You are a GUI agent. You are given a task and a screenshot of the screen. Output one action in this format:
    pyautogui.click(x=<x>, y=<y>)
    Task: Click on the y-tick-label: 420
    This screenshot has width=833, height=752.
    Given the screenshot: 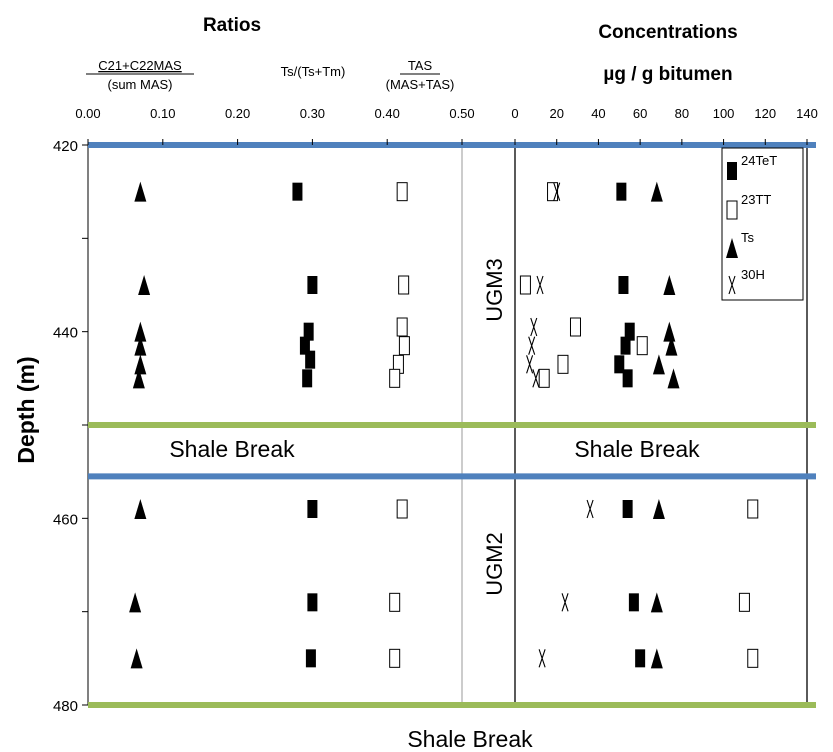 What is the action you would take?
    pyautogui.click(x=65, y=146)
    